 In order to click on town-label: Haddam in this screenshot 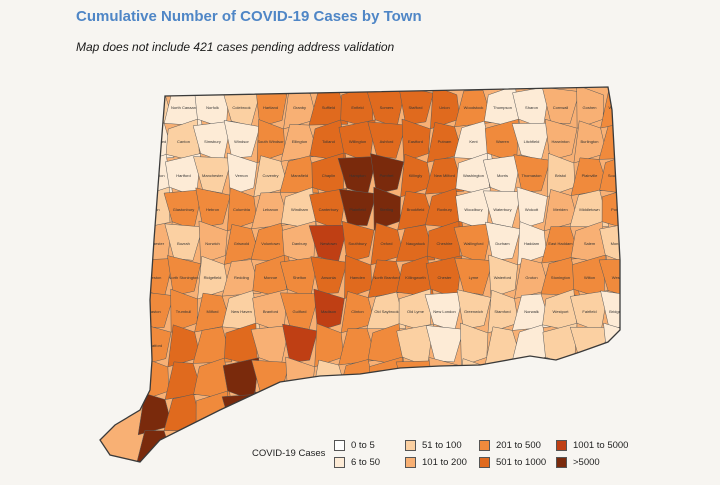, I will do `click(532, 243)`.